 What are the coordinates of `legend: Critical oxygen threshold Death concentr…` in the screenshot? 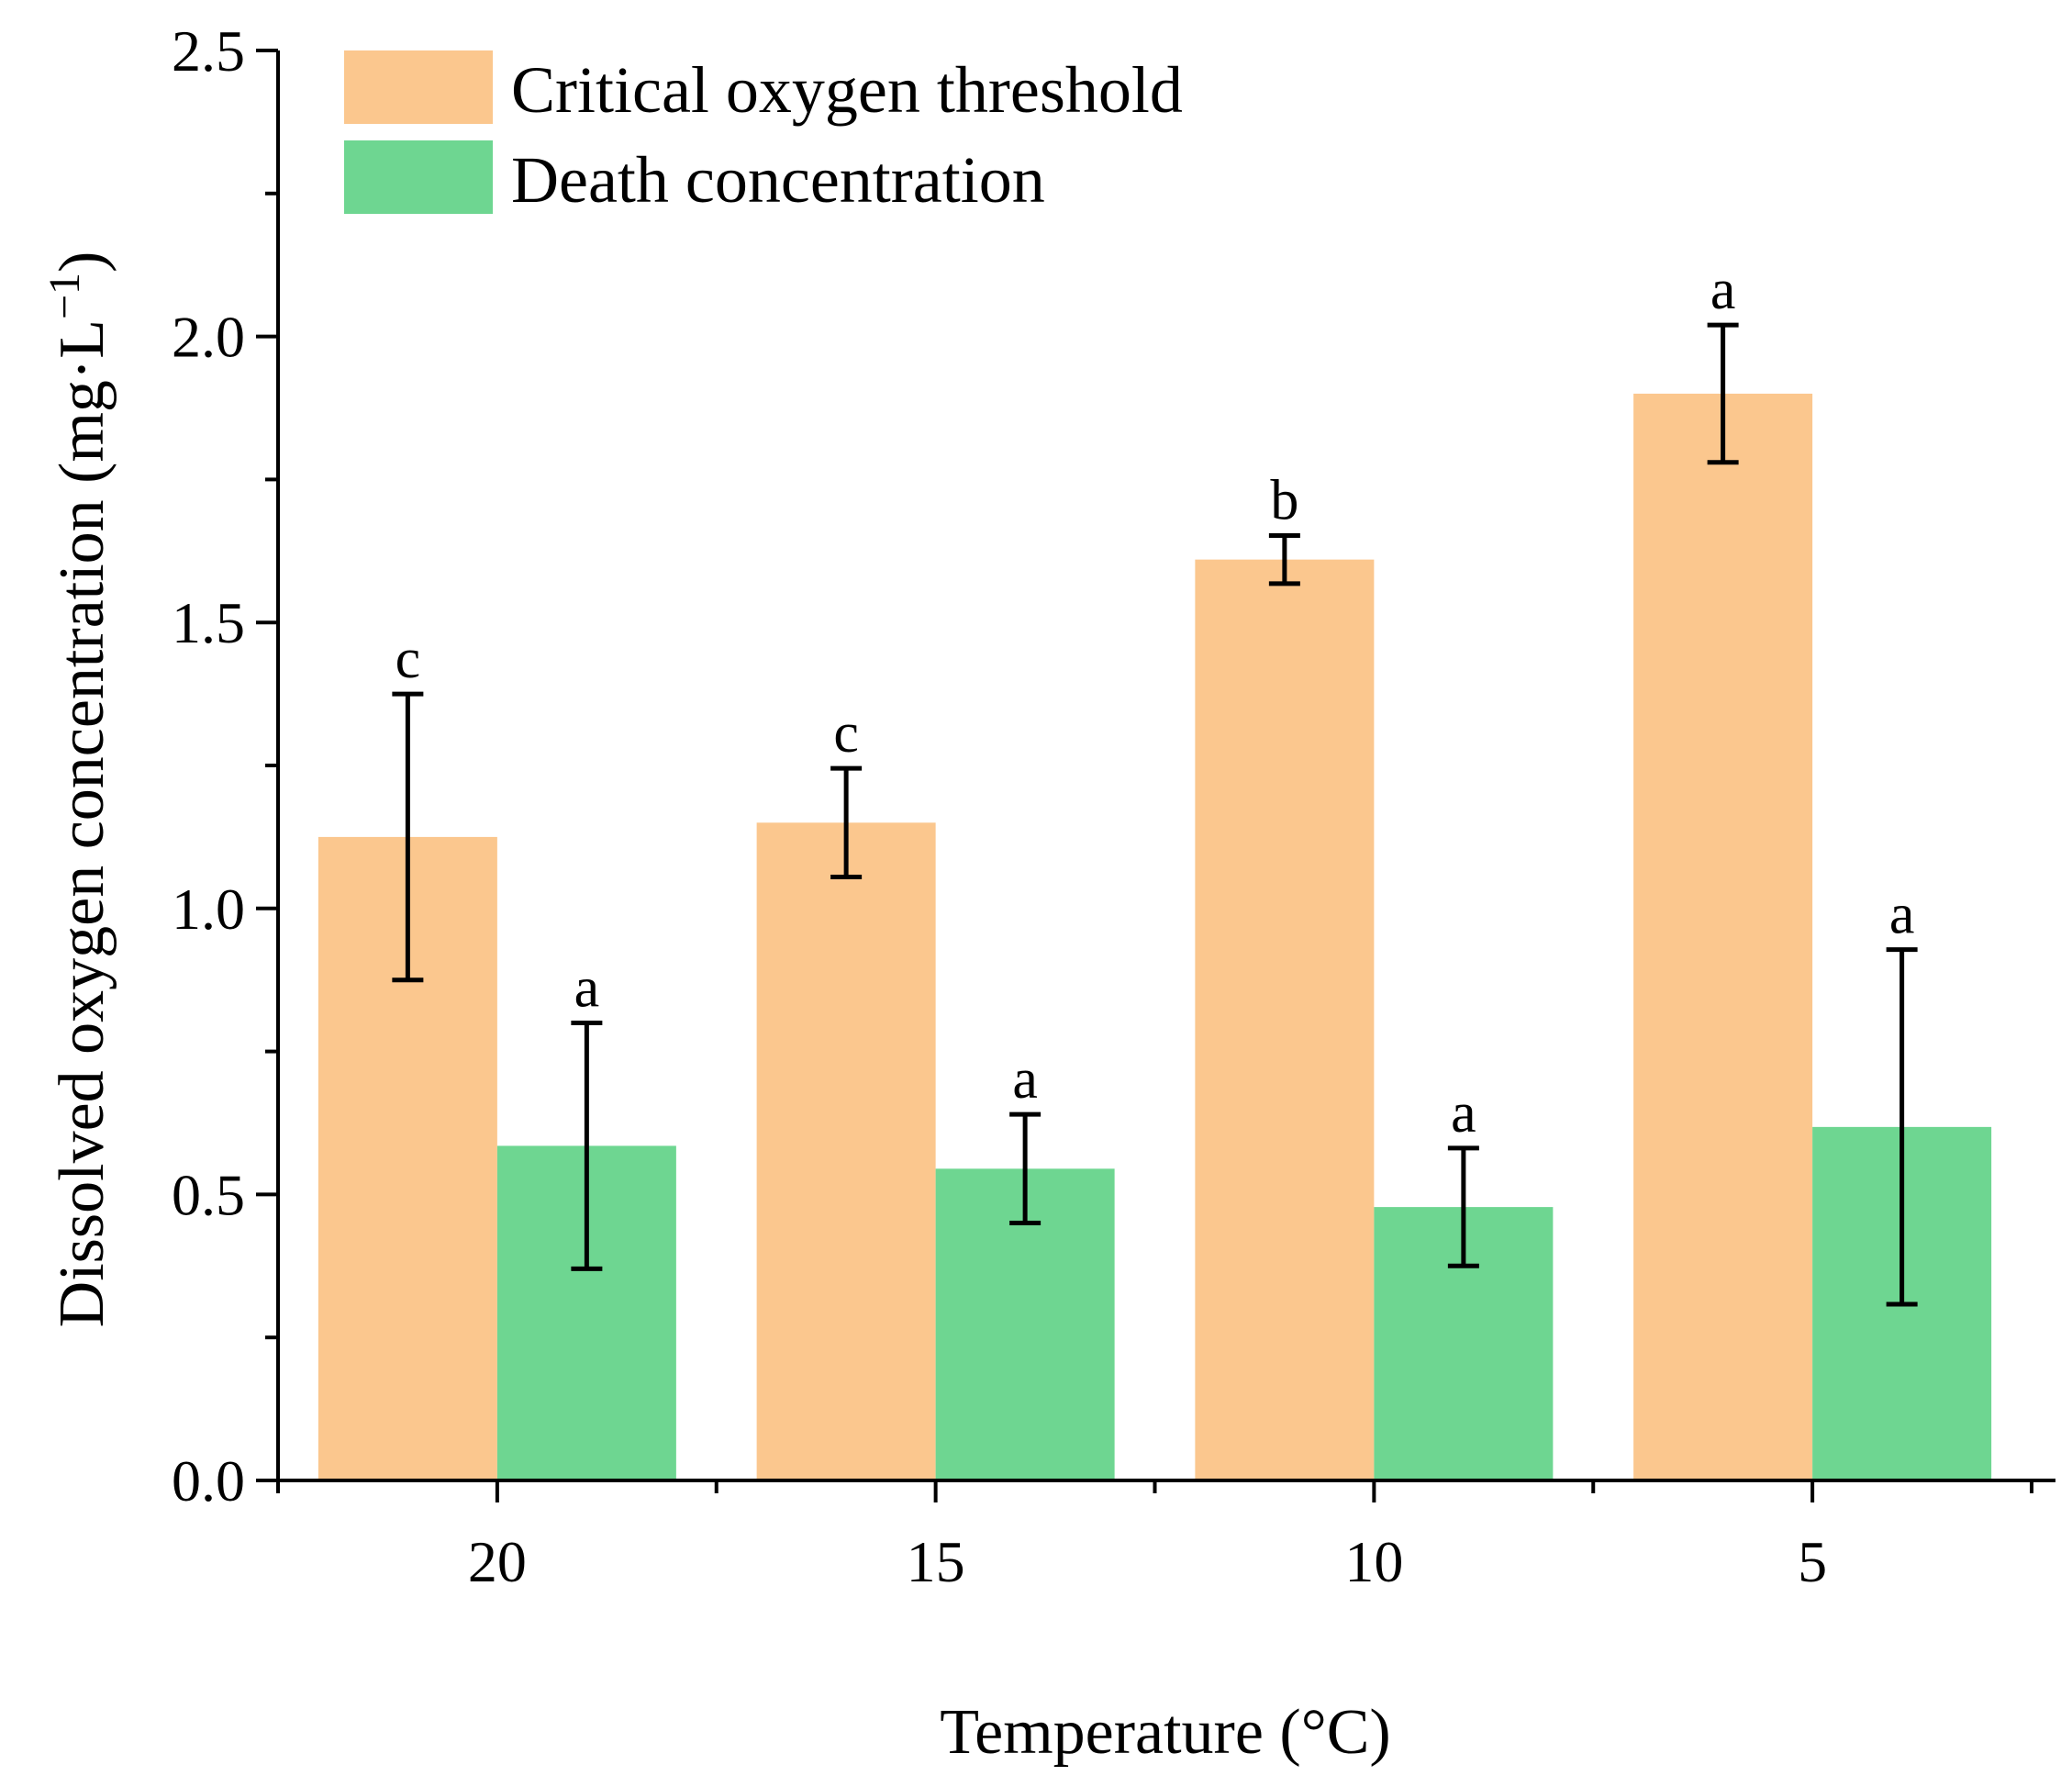 It's located at (763, 134).